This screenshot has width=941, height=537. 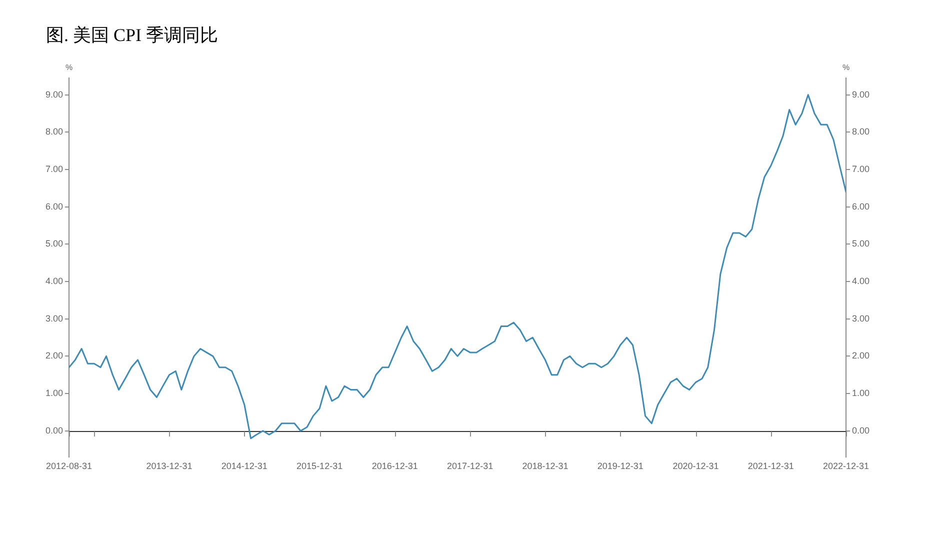 I want to click on y-tick-label: 2.00, so click(x=54, y=355).